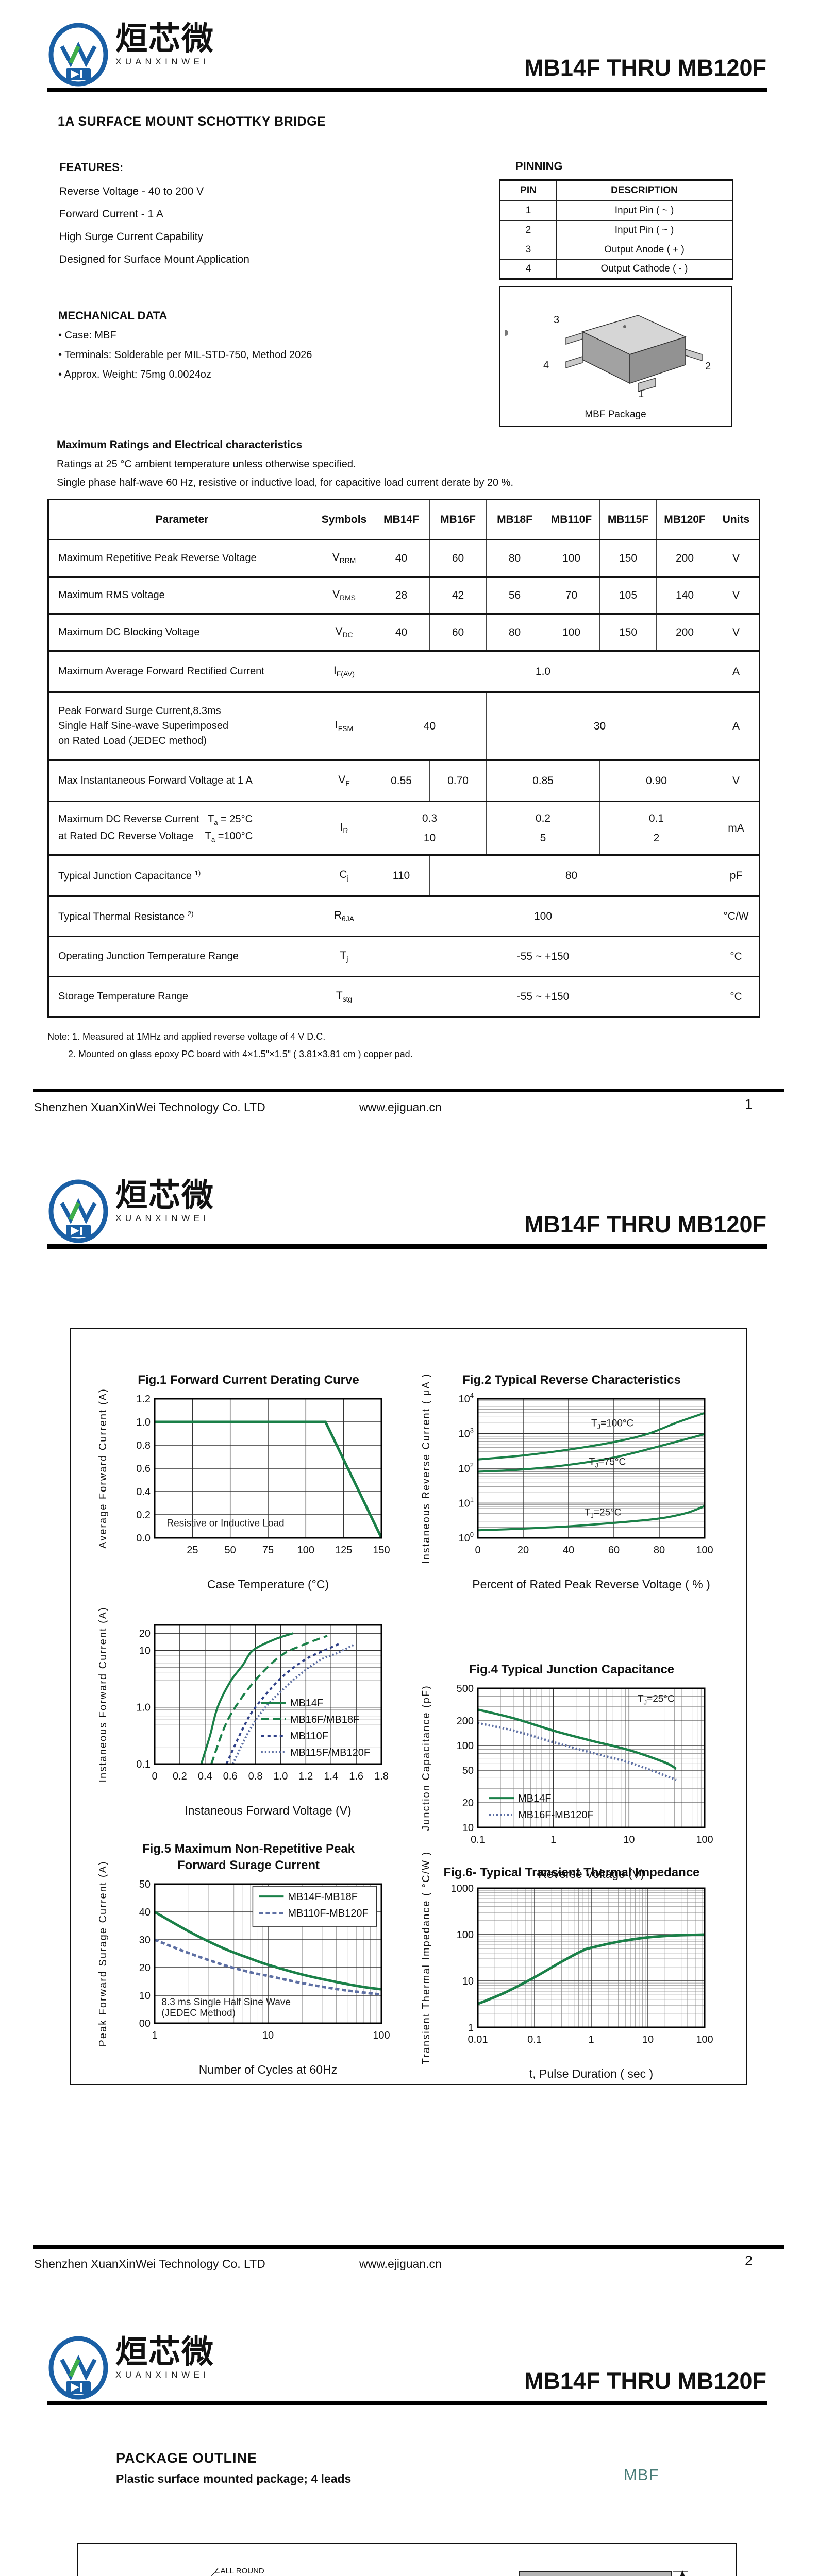  I want to click on svg-text: MB14F, so click(306, 1703).